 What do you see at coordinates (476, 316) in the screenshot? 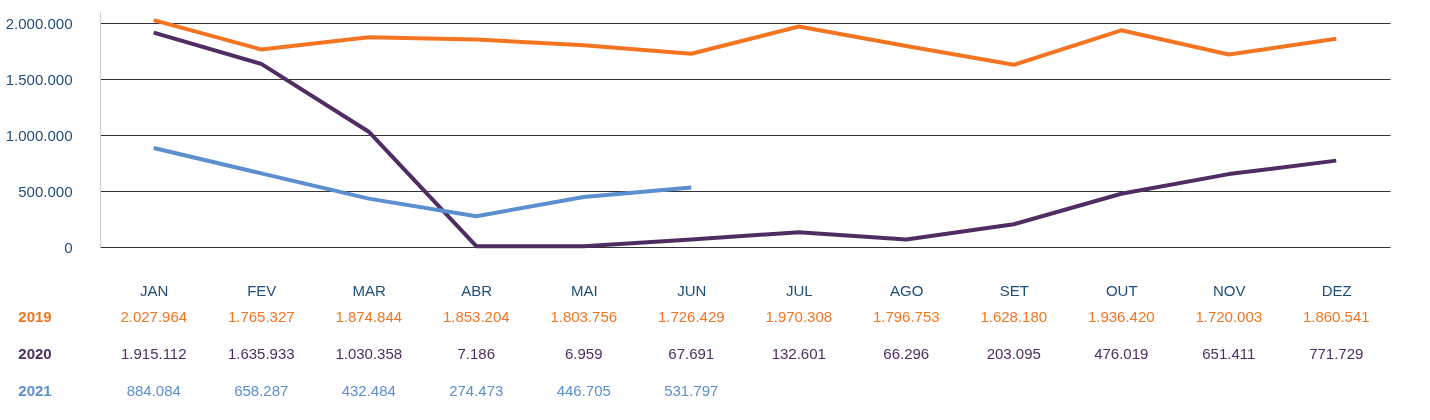
I see `data-label: 1.853.204` at bounding box center [476, 316].